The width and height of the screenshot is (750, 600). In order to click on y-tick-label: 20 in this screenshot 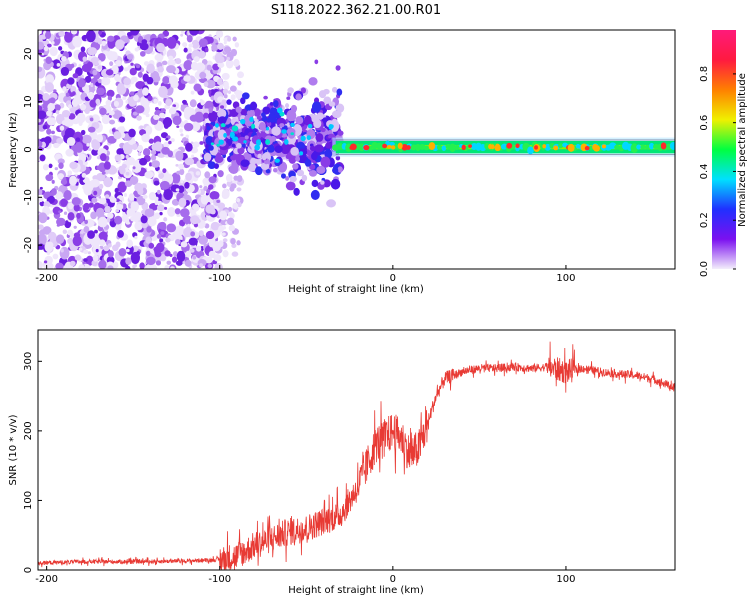, I will do `click(28, 54)`.